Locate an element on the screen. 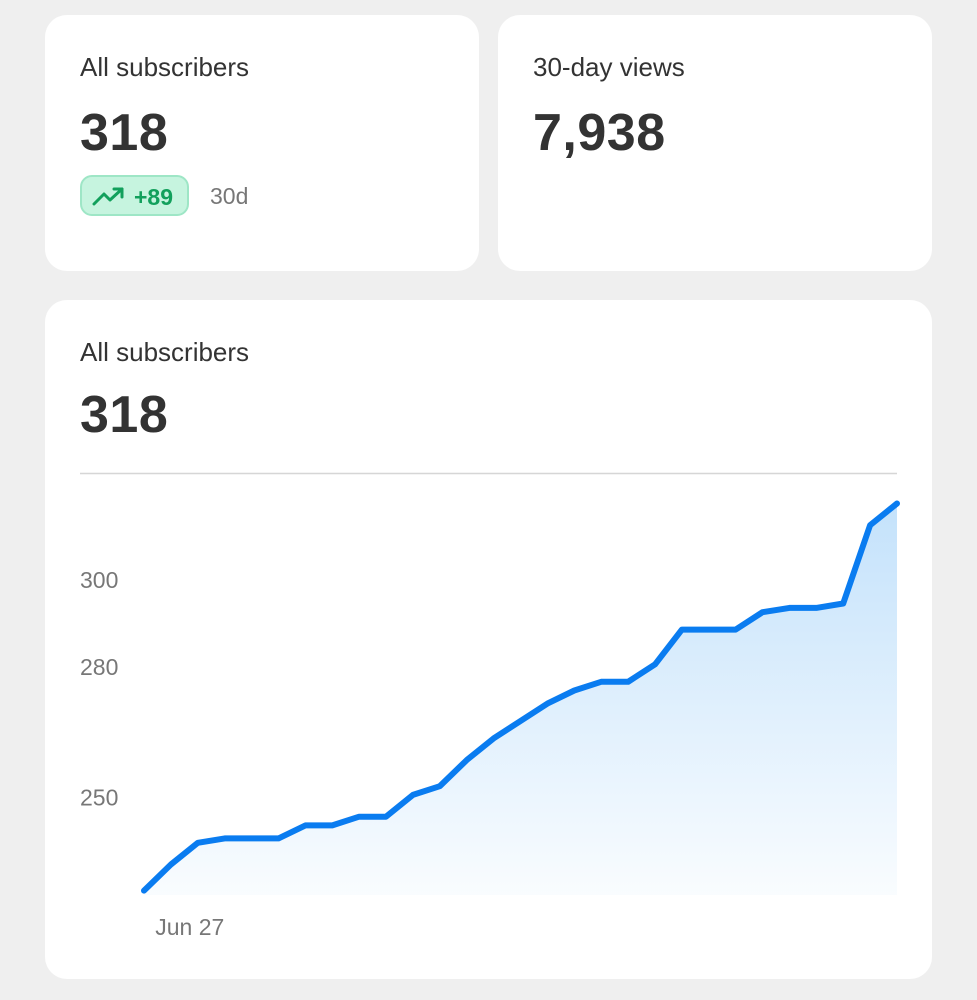 Image resolution: width=977 pixels, height=1000 pixels. card-title: All subscribers is located at coordinates (165, 67).